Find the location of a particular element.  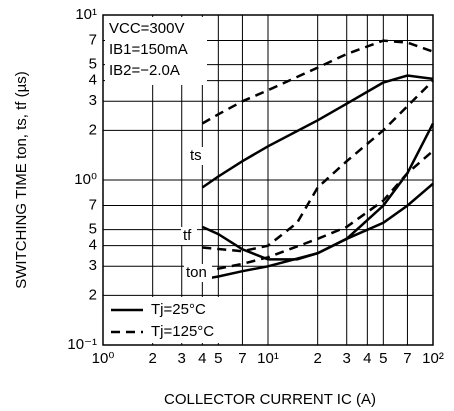

curve-label: ts is located at coordinates (196, 155).